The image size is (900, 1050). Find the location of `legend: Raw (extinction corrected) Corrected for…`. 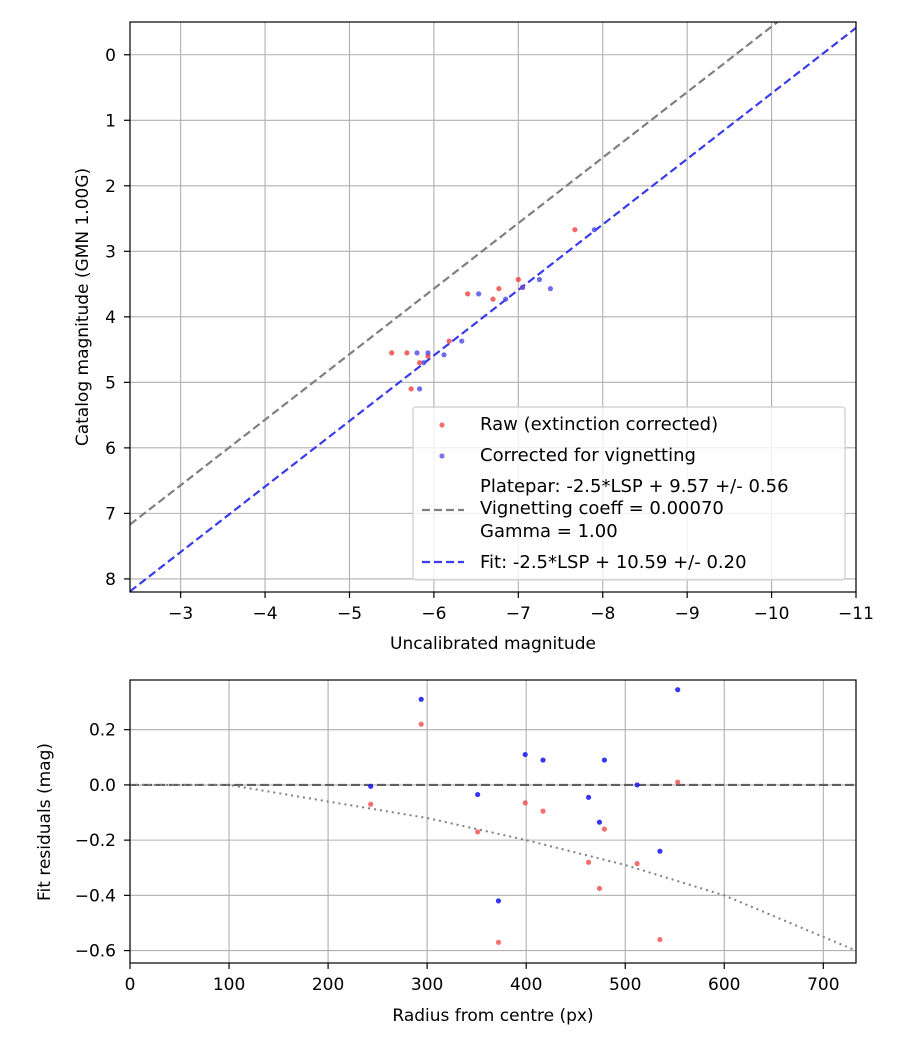

legend: Raw (extinction corrected) Corrected for… is located at coordinates (629, 493).